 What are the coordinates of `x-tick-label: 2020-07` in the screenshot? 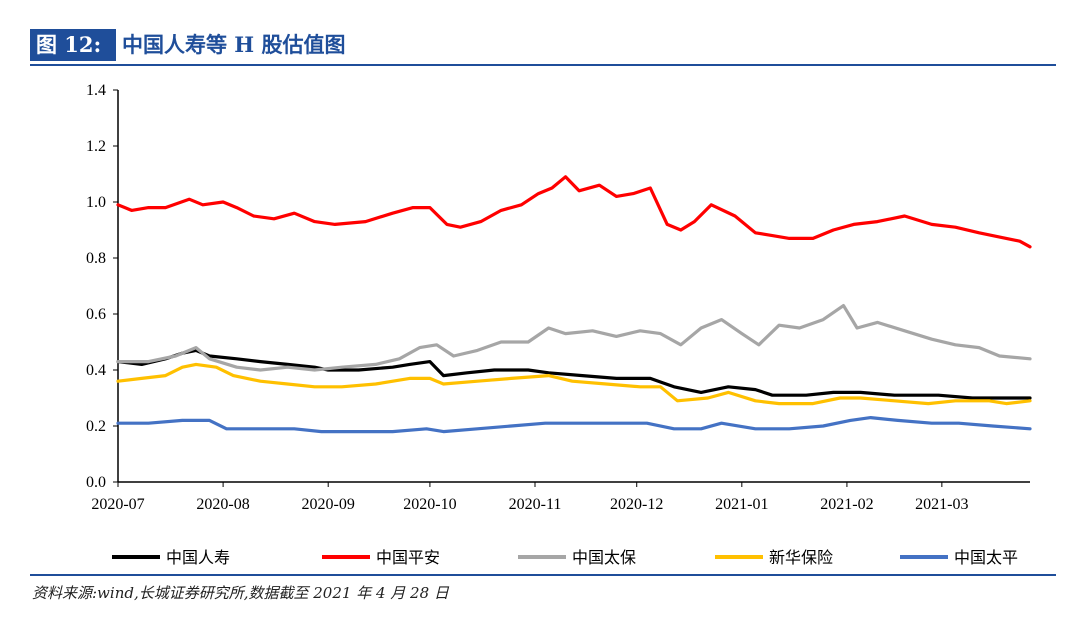 It's located at (117, 504).